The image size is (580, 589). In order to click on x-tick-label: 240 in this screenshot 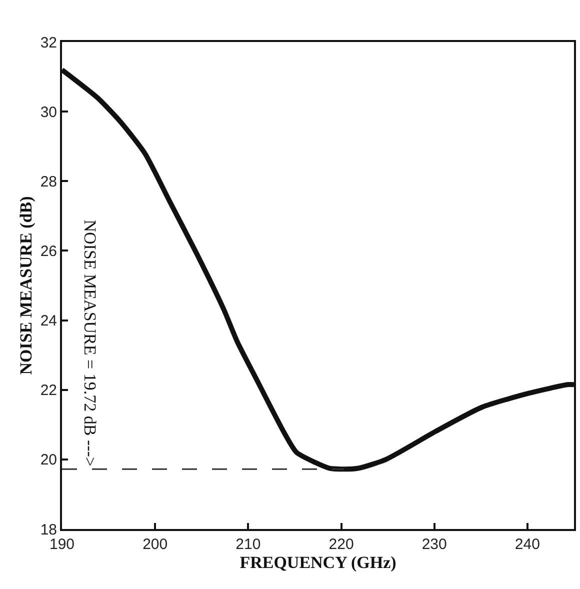, I will do `click(527, 544)`.